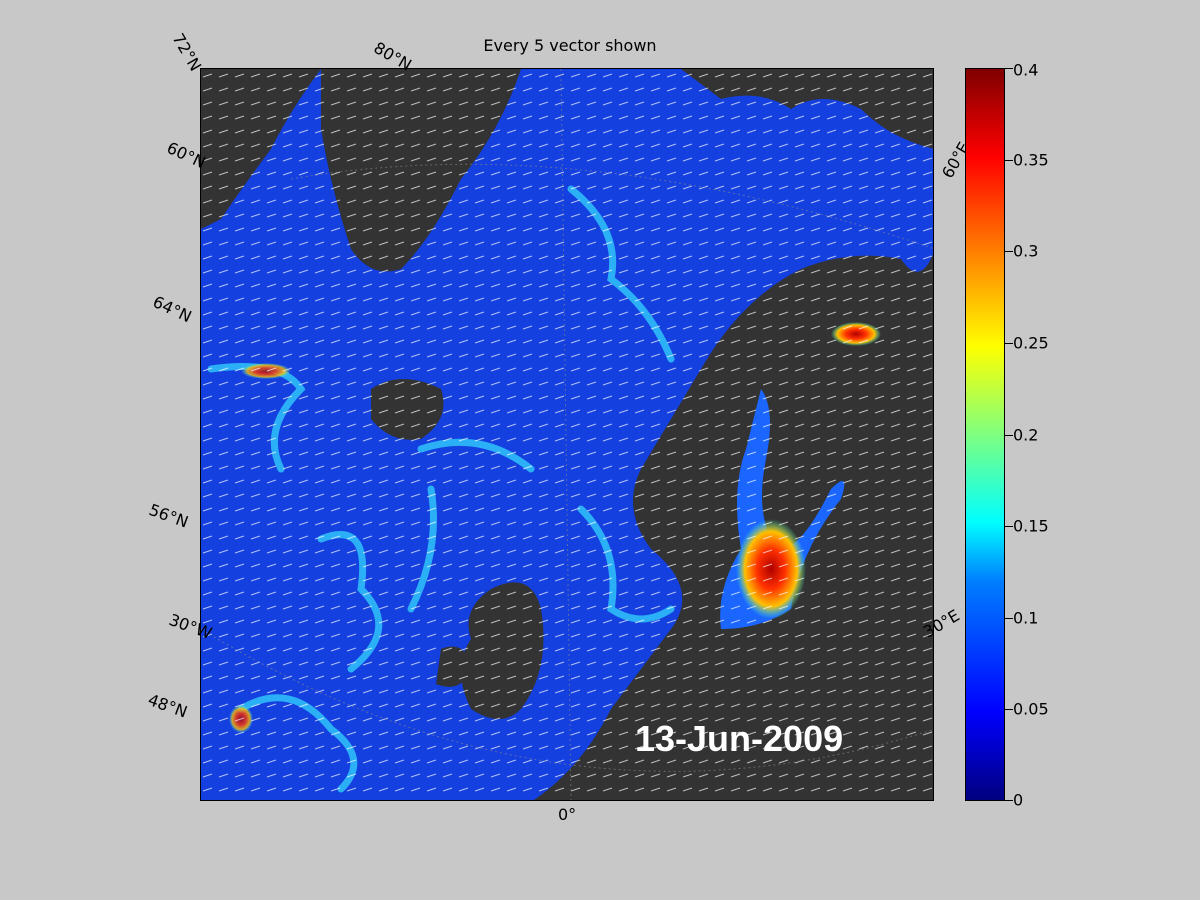 The width and height of the screenshot is (1200, 900). What do you see at coordinates (167, 706) in the screenshot?
I see `lat-label-48n: 48°N` at bounding box center [167, 706].